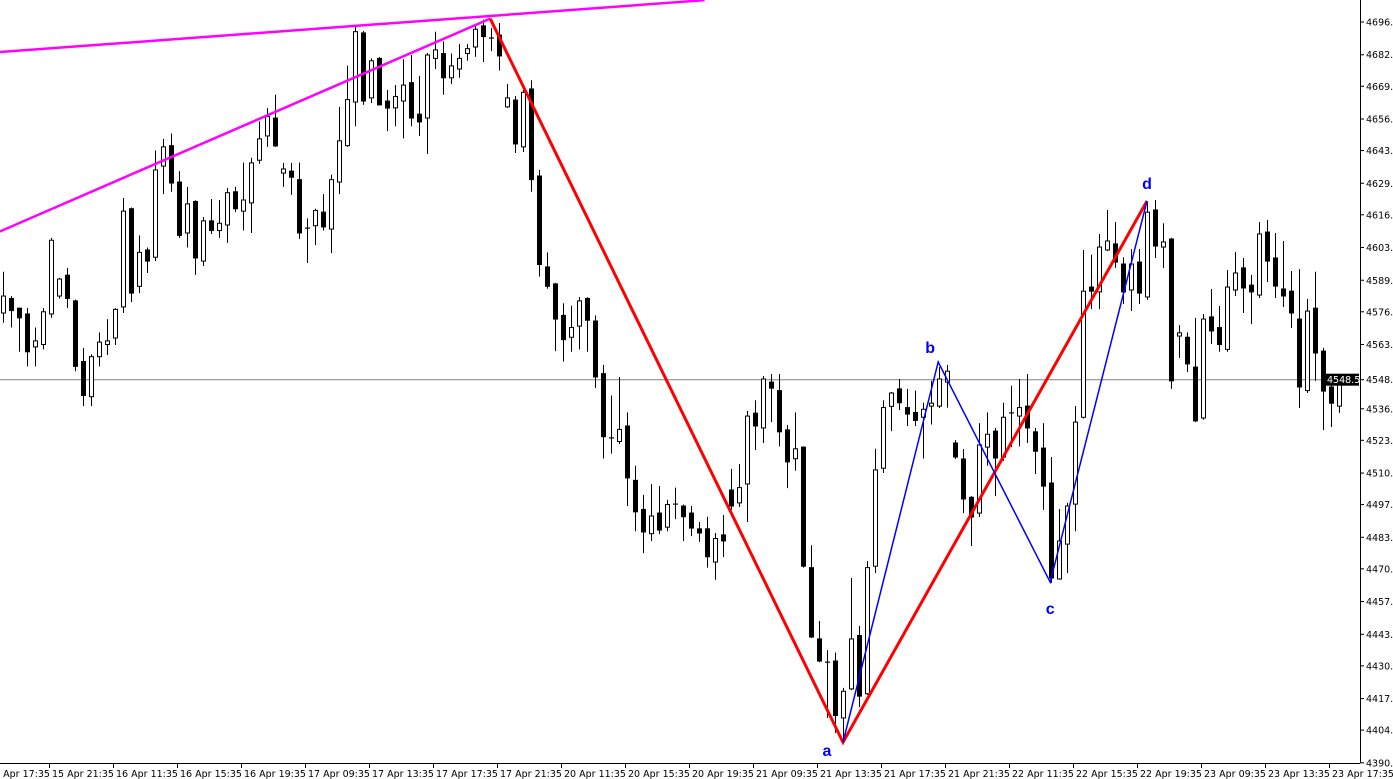  Describe the element at coordinates (1050, 609) in the screenshot. I see `point-label-c: c` at that location.